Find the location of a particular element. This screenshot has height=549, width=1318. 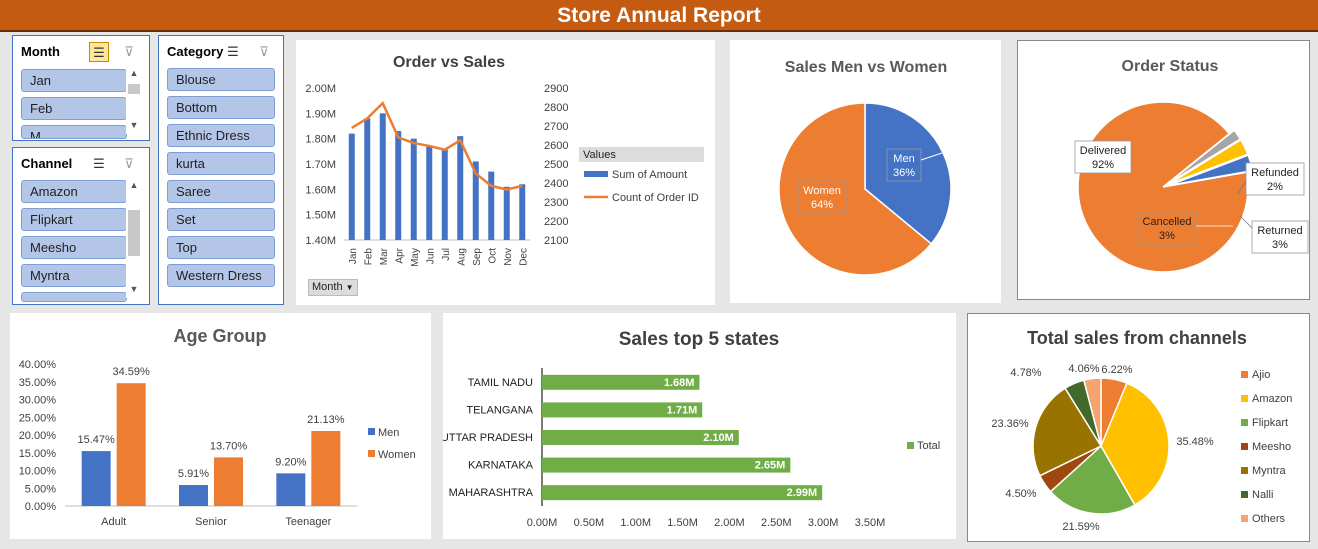

channel-scrollbar: ▲ ▼ is located at coordinates (134, 239).